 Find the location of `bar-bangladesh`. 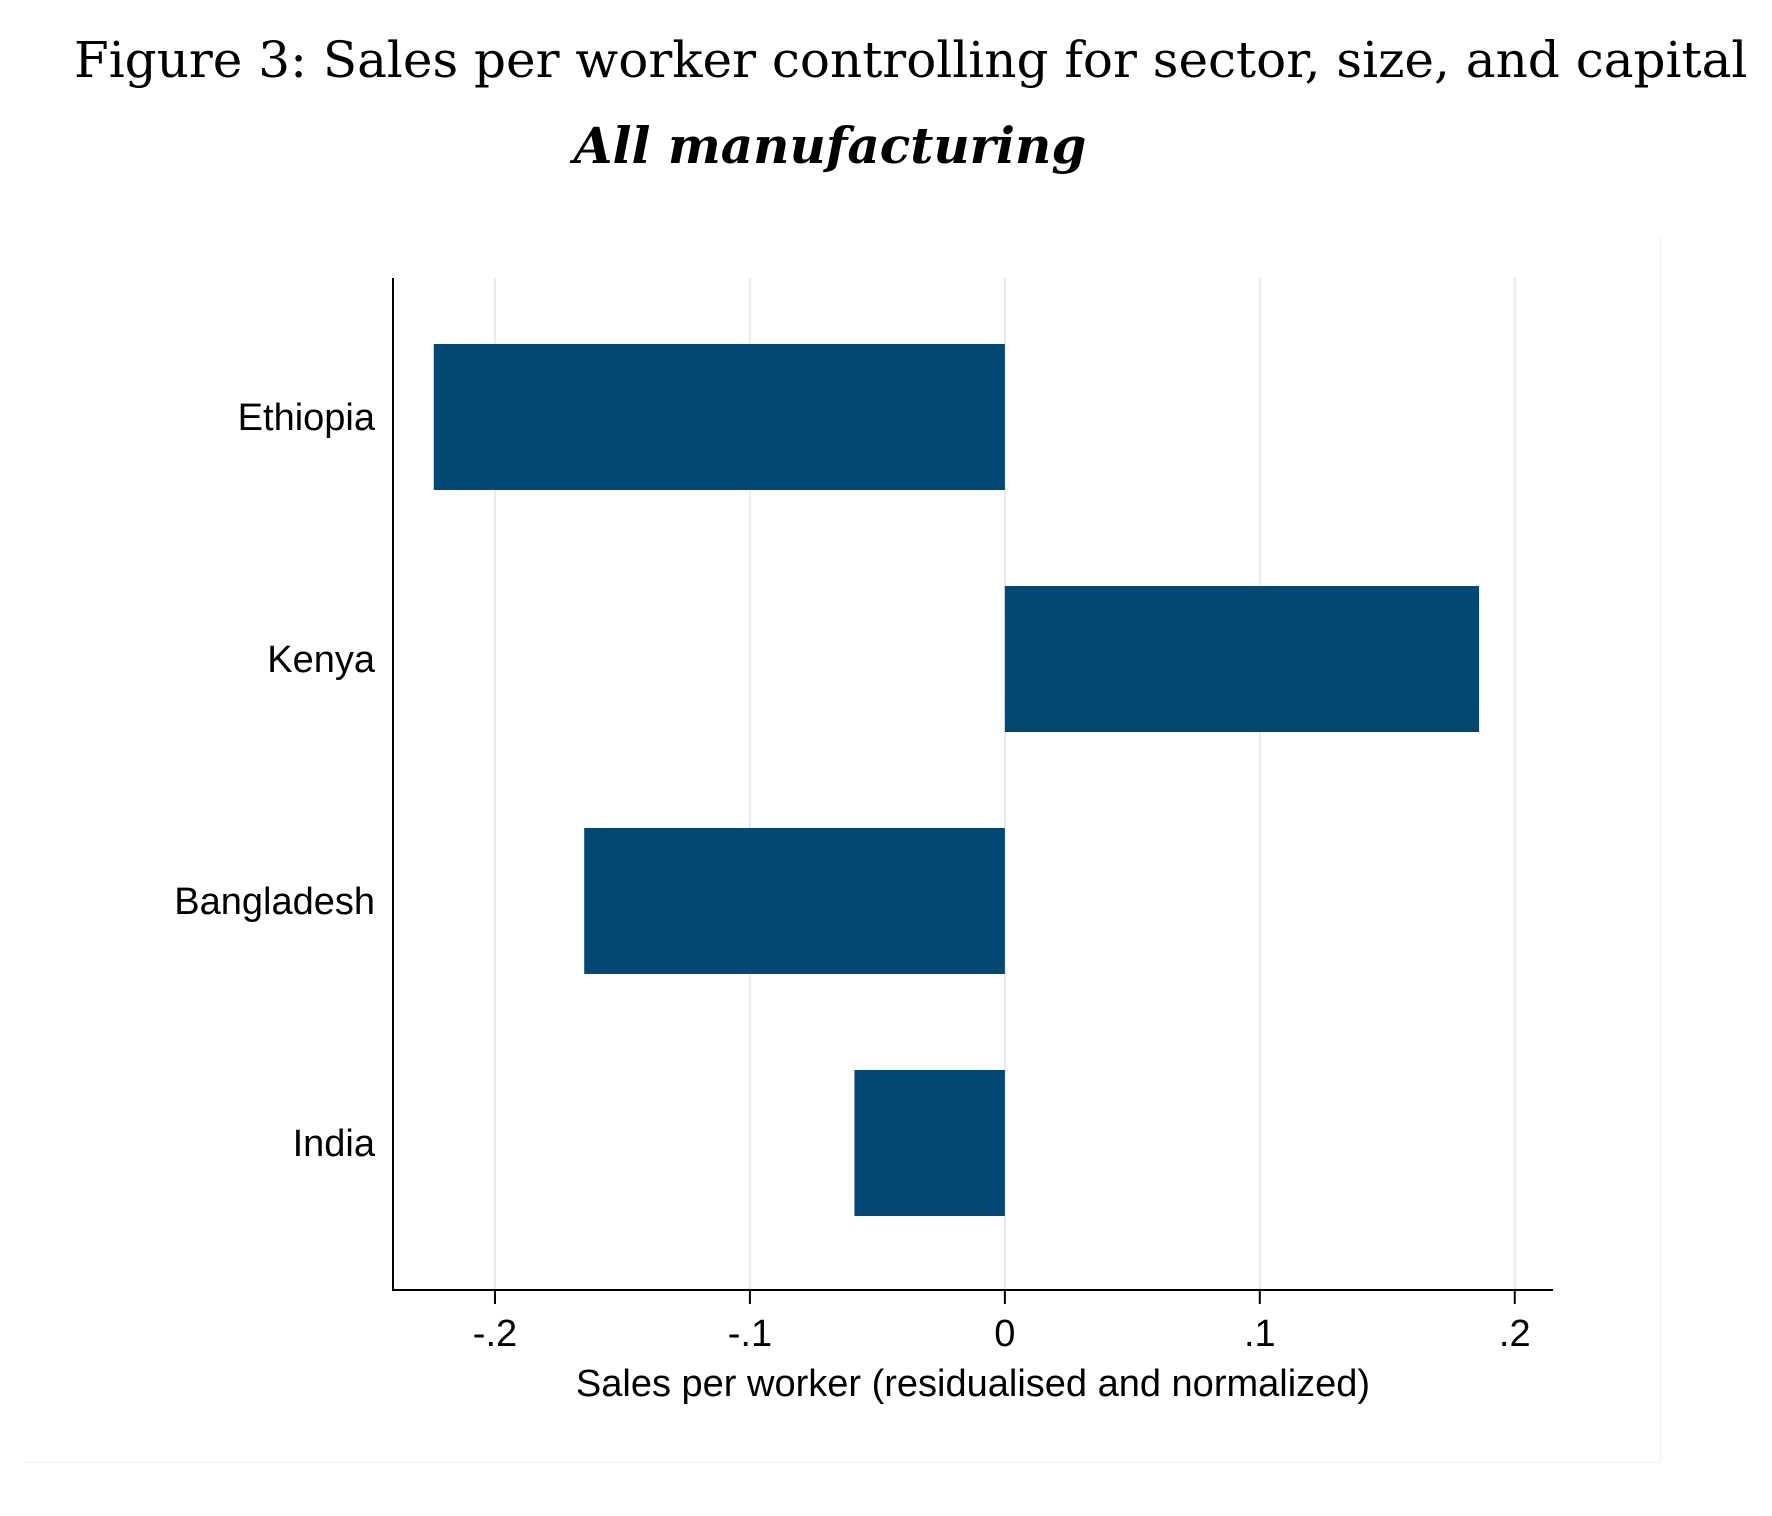

bar-bangladesh is located at coordinates (794, 901).